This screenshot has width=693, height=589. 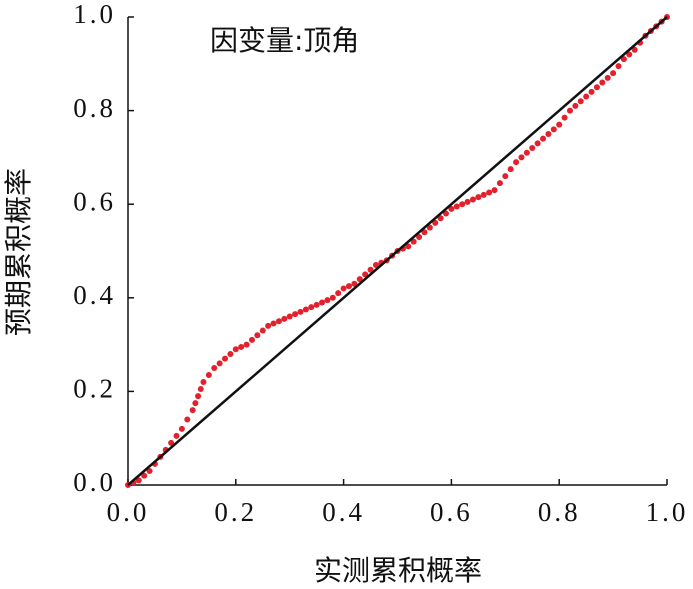 I want to click on annotation: 因变量:顶角, so click(x=284, y=40).